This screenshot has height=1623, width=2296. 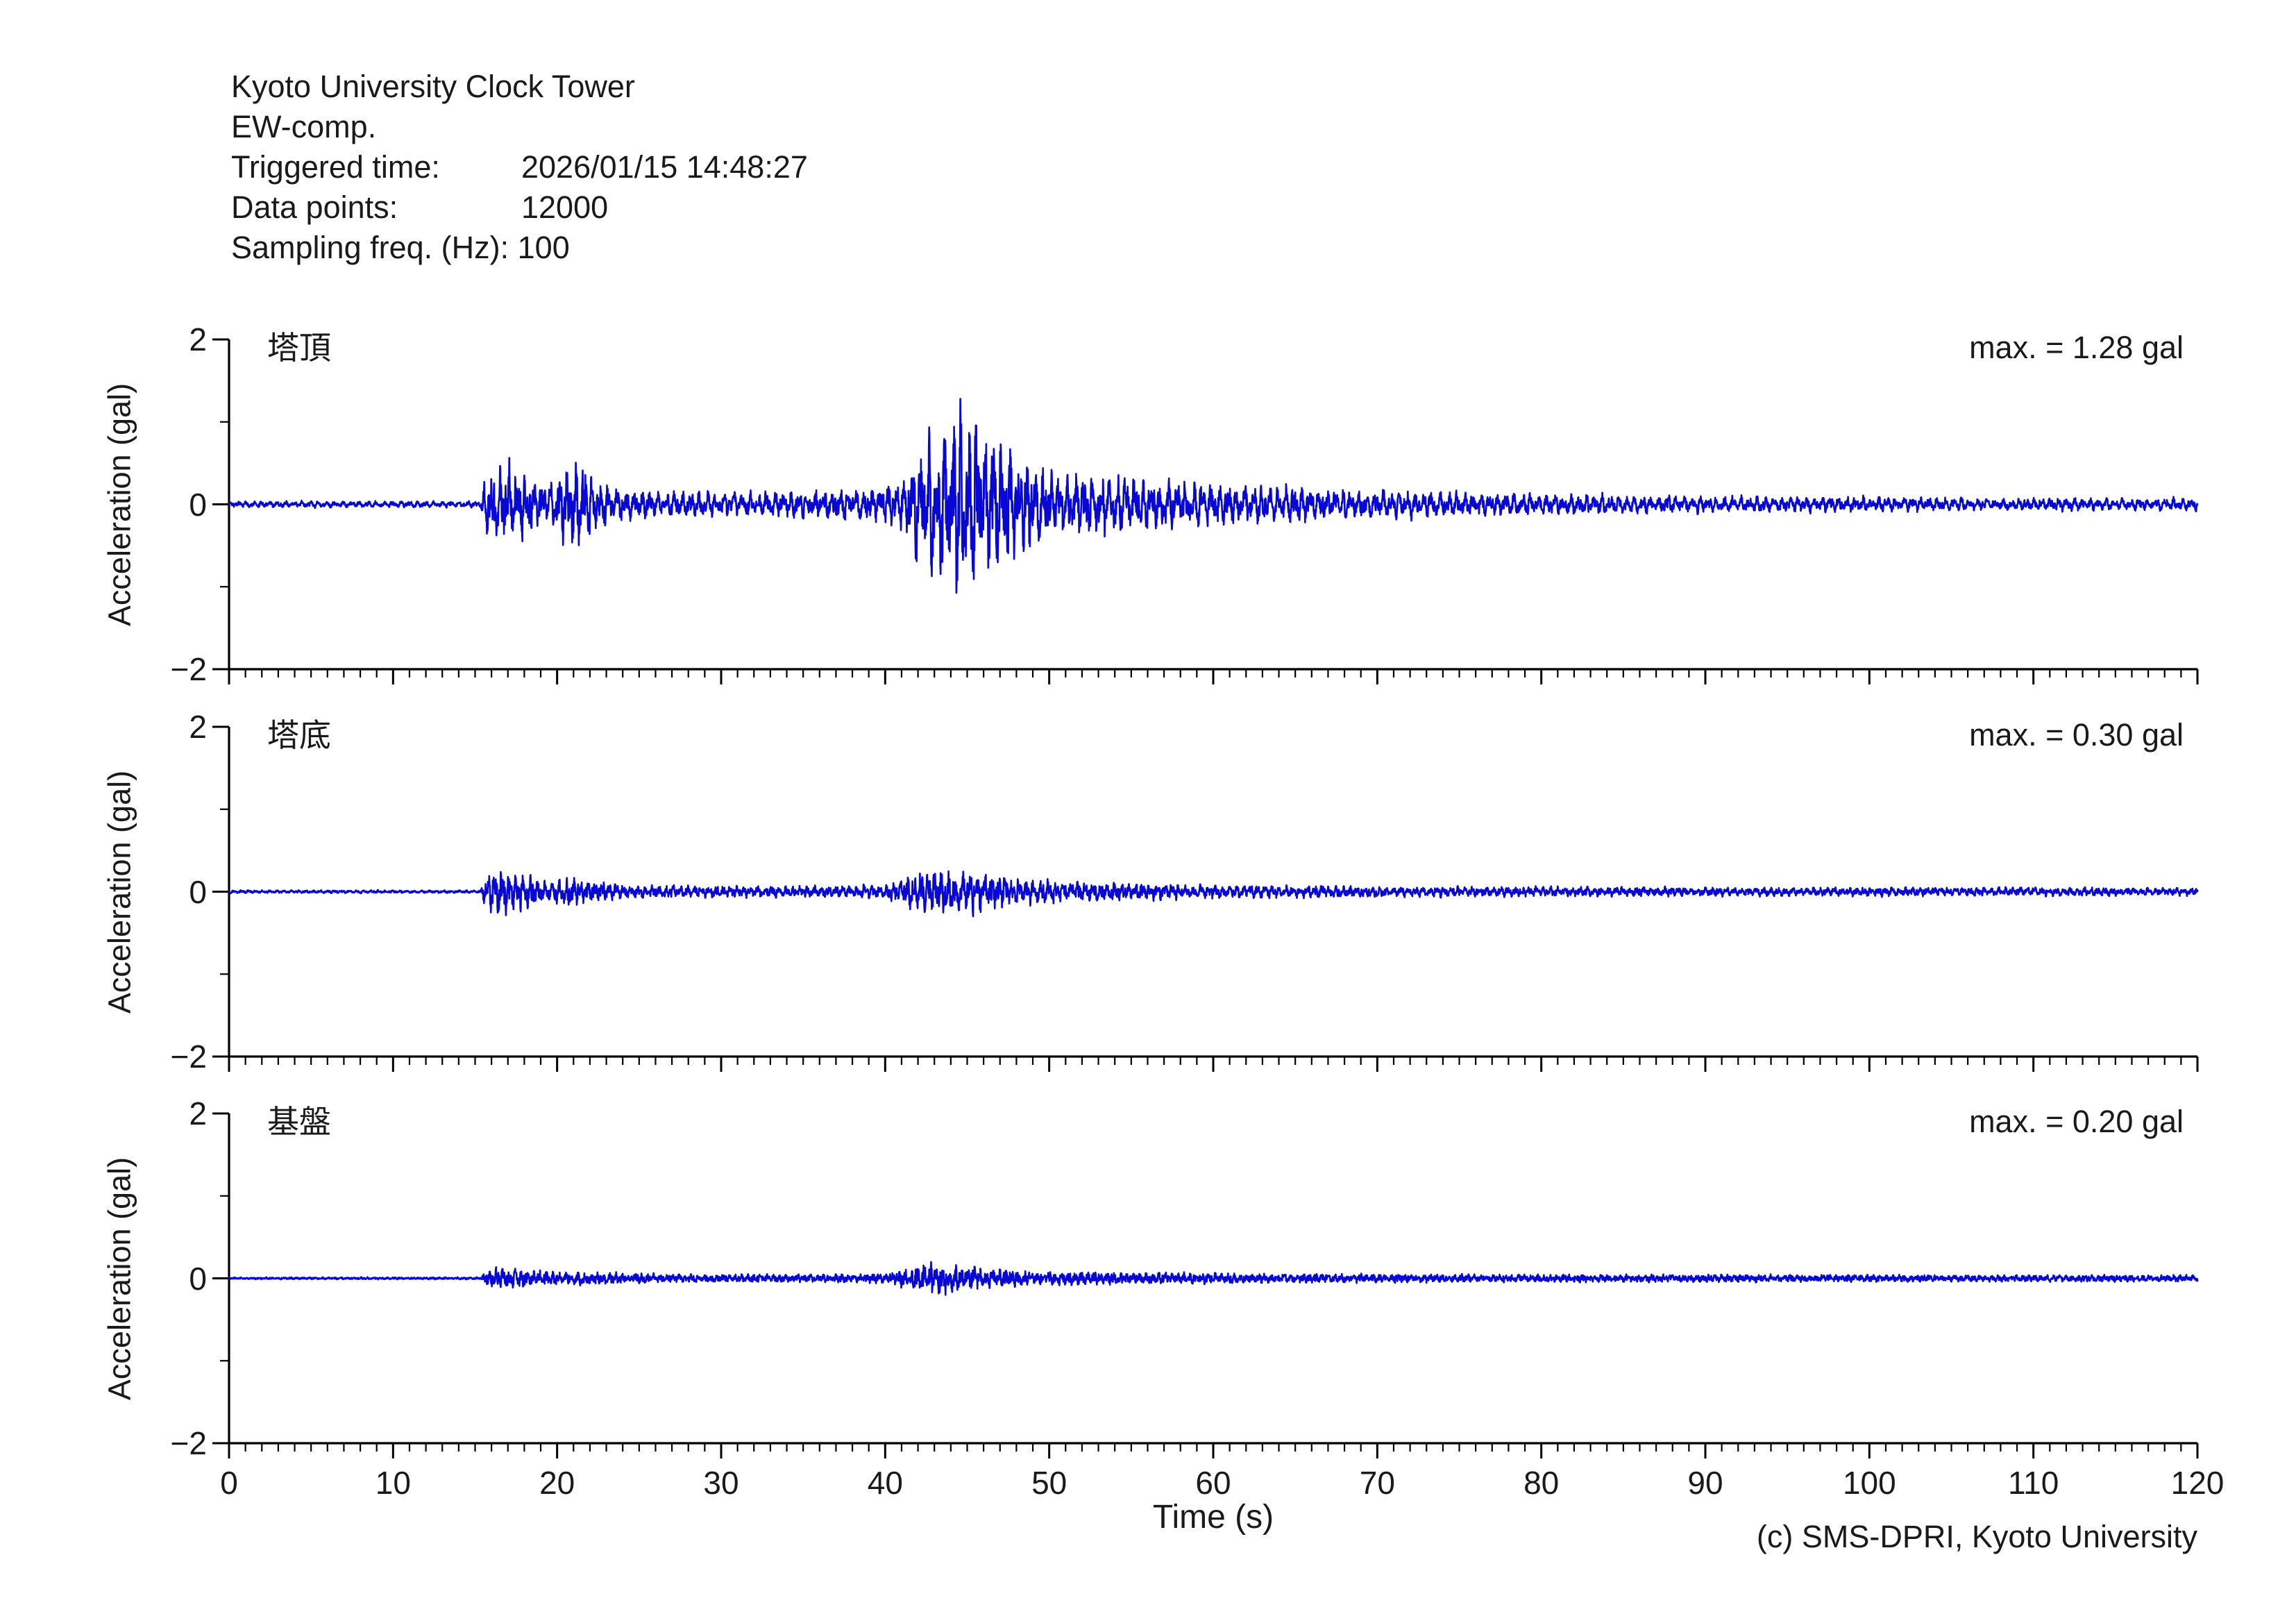 I want to click on data-points-value: 12000, so click(x=565, y=207).